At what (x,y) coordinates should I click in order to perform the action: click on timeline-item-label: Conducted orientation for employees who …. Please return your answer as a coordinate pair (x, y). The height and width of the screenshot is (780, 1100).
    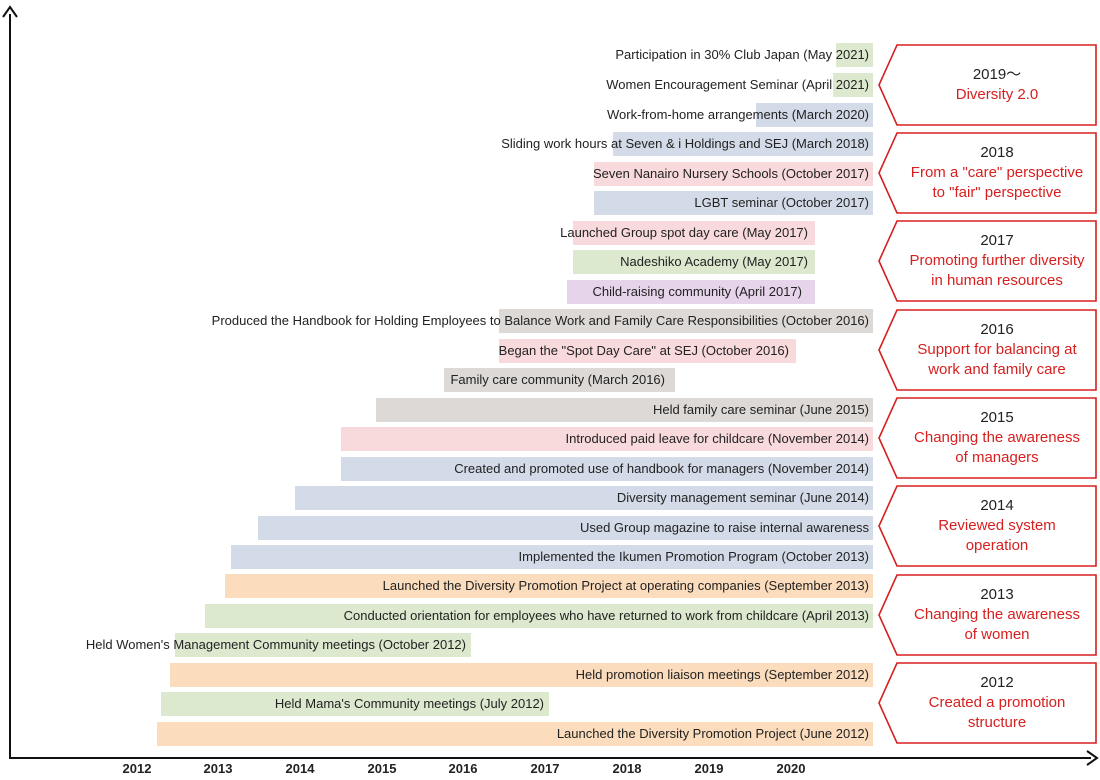
    Looking at the image, I should click on (606, 615).